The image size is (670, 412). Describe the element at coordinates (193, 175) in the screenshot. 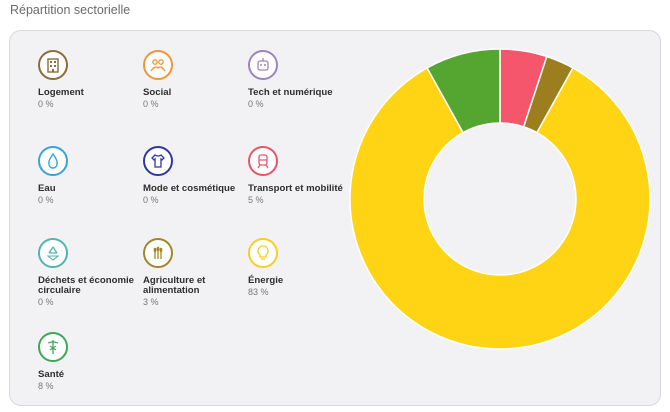

I see `legend-item-mode: Mode et cosmétique 0 %` at that location.